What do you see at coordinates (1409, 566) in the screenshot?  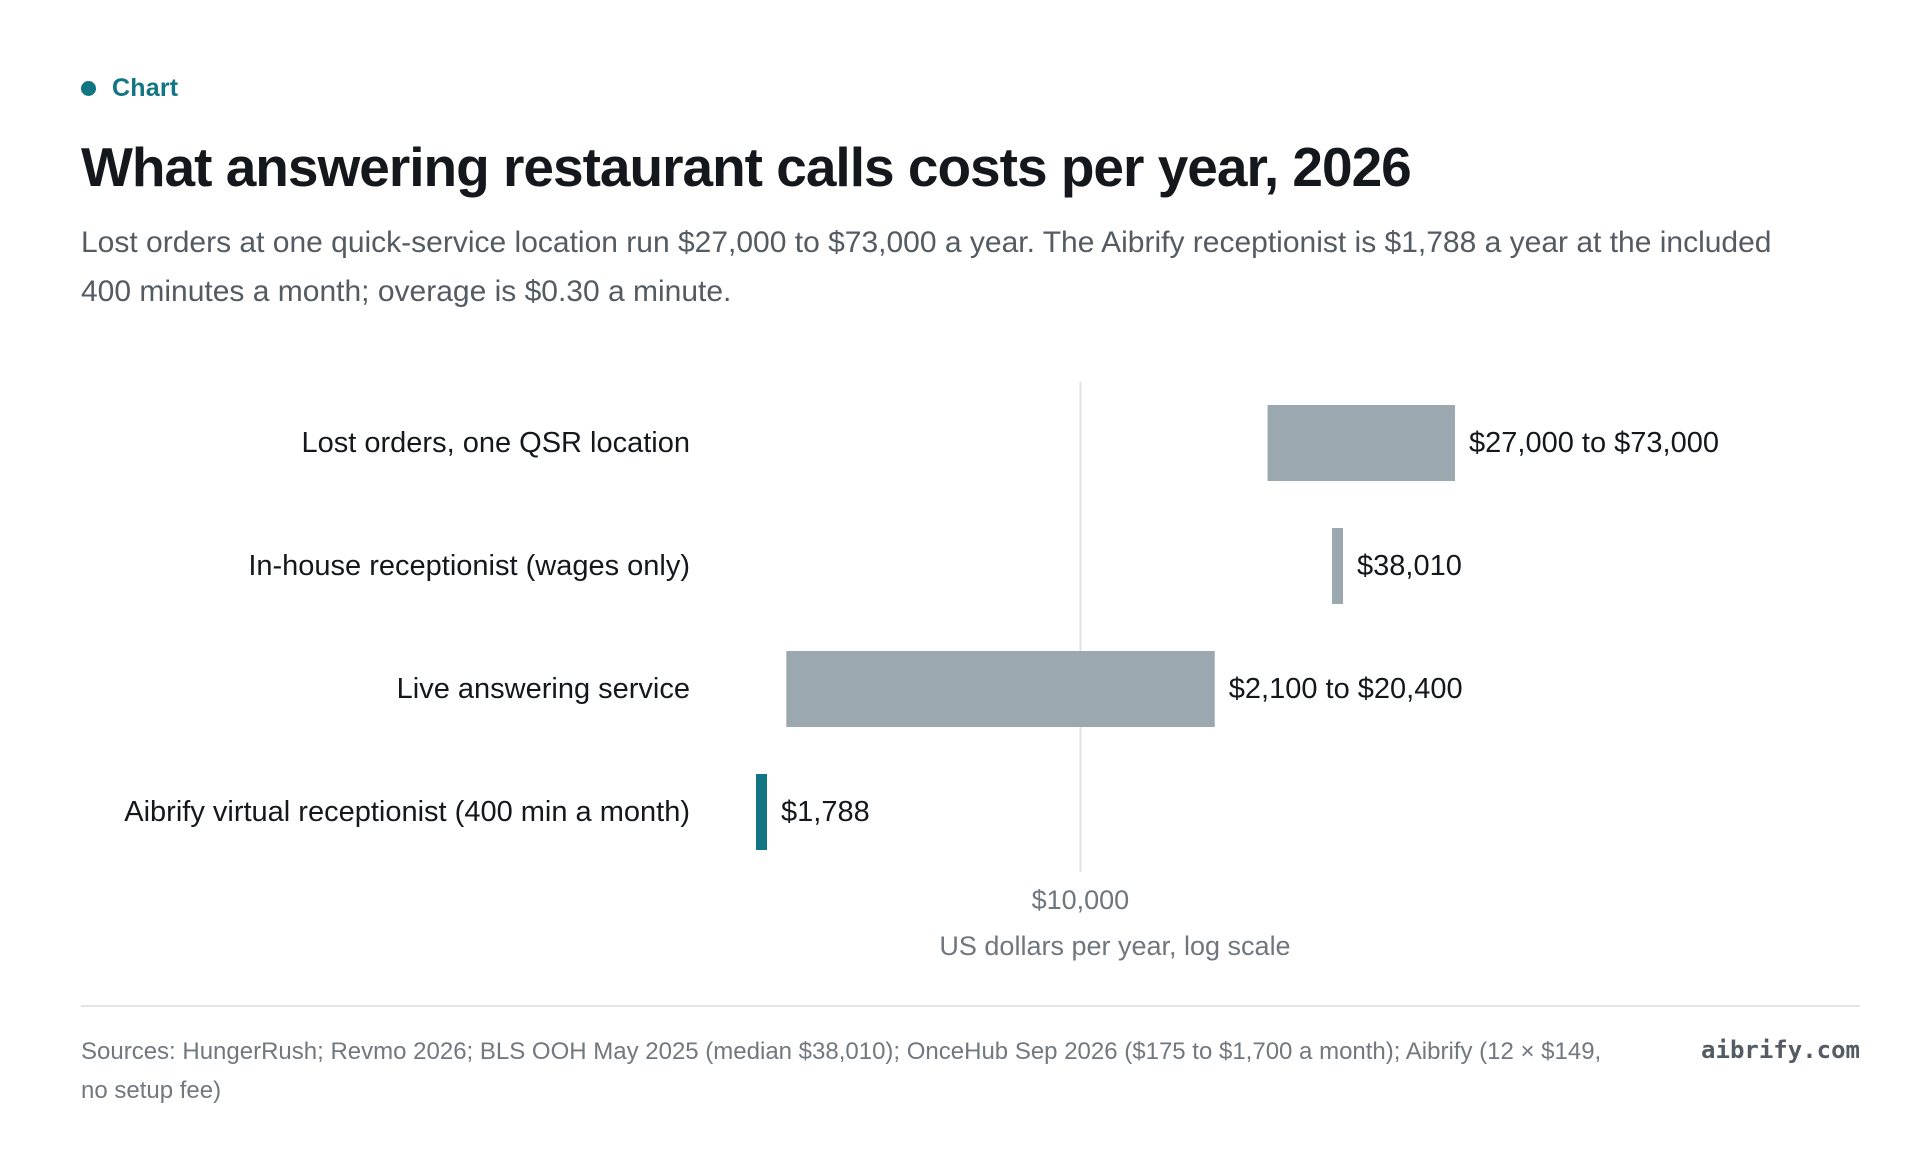 I see `data-label: $38,010` at bounding box center [1409, 566].